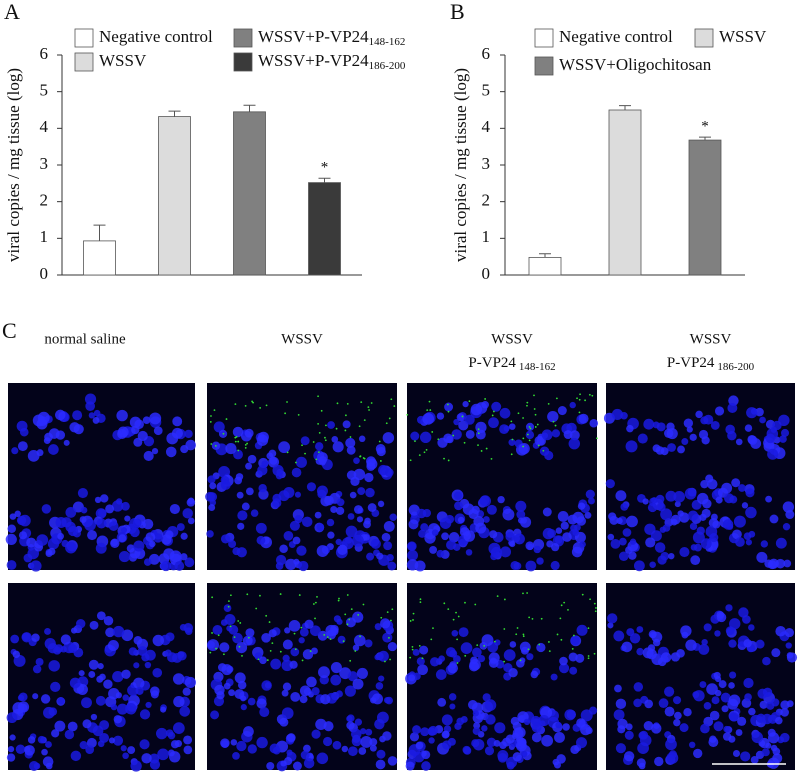 Image resolution: width=800 pixels, height=775 pixels. I want to click on y-tick-label: 2, so click(44, 200).